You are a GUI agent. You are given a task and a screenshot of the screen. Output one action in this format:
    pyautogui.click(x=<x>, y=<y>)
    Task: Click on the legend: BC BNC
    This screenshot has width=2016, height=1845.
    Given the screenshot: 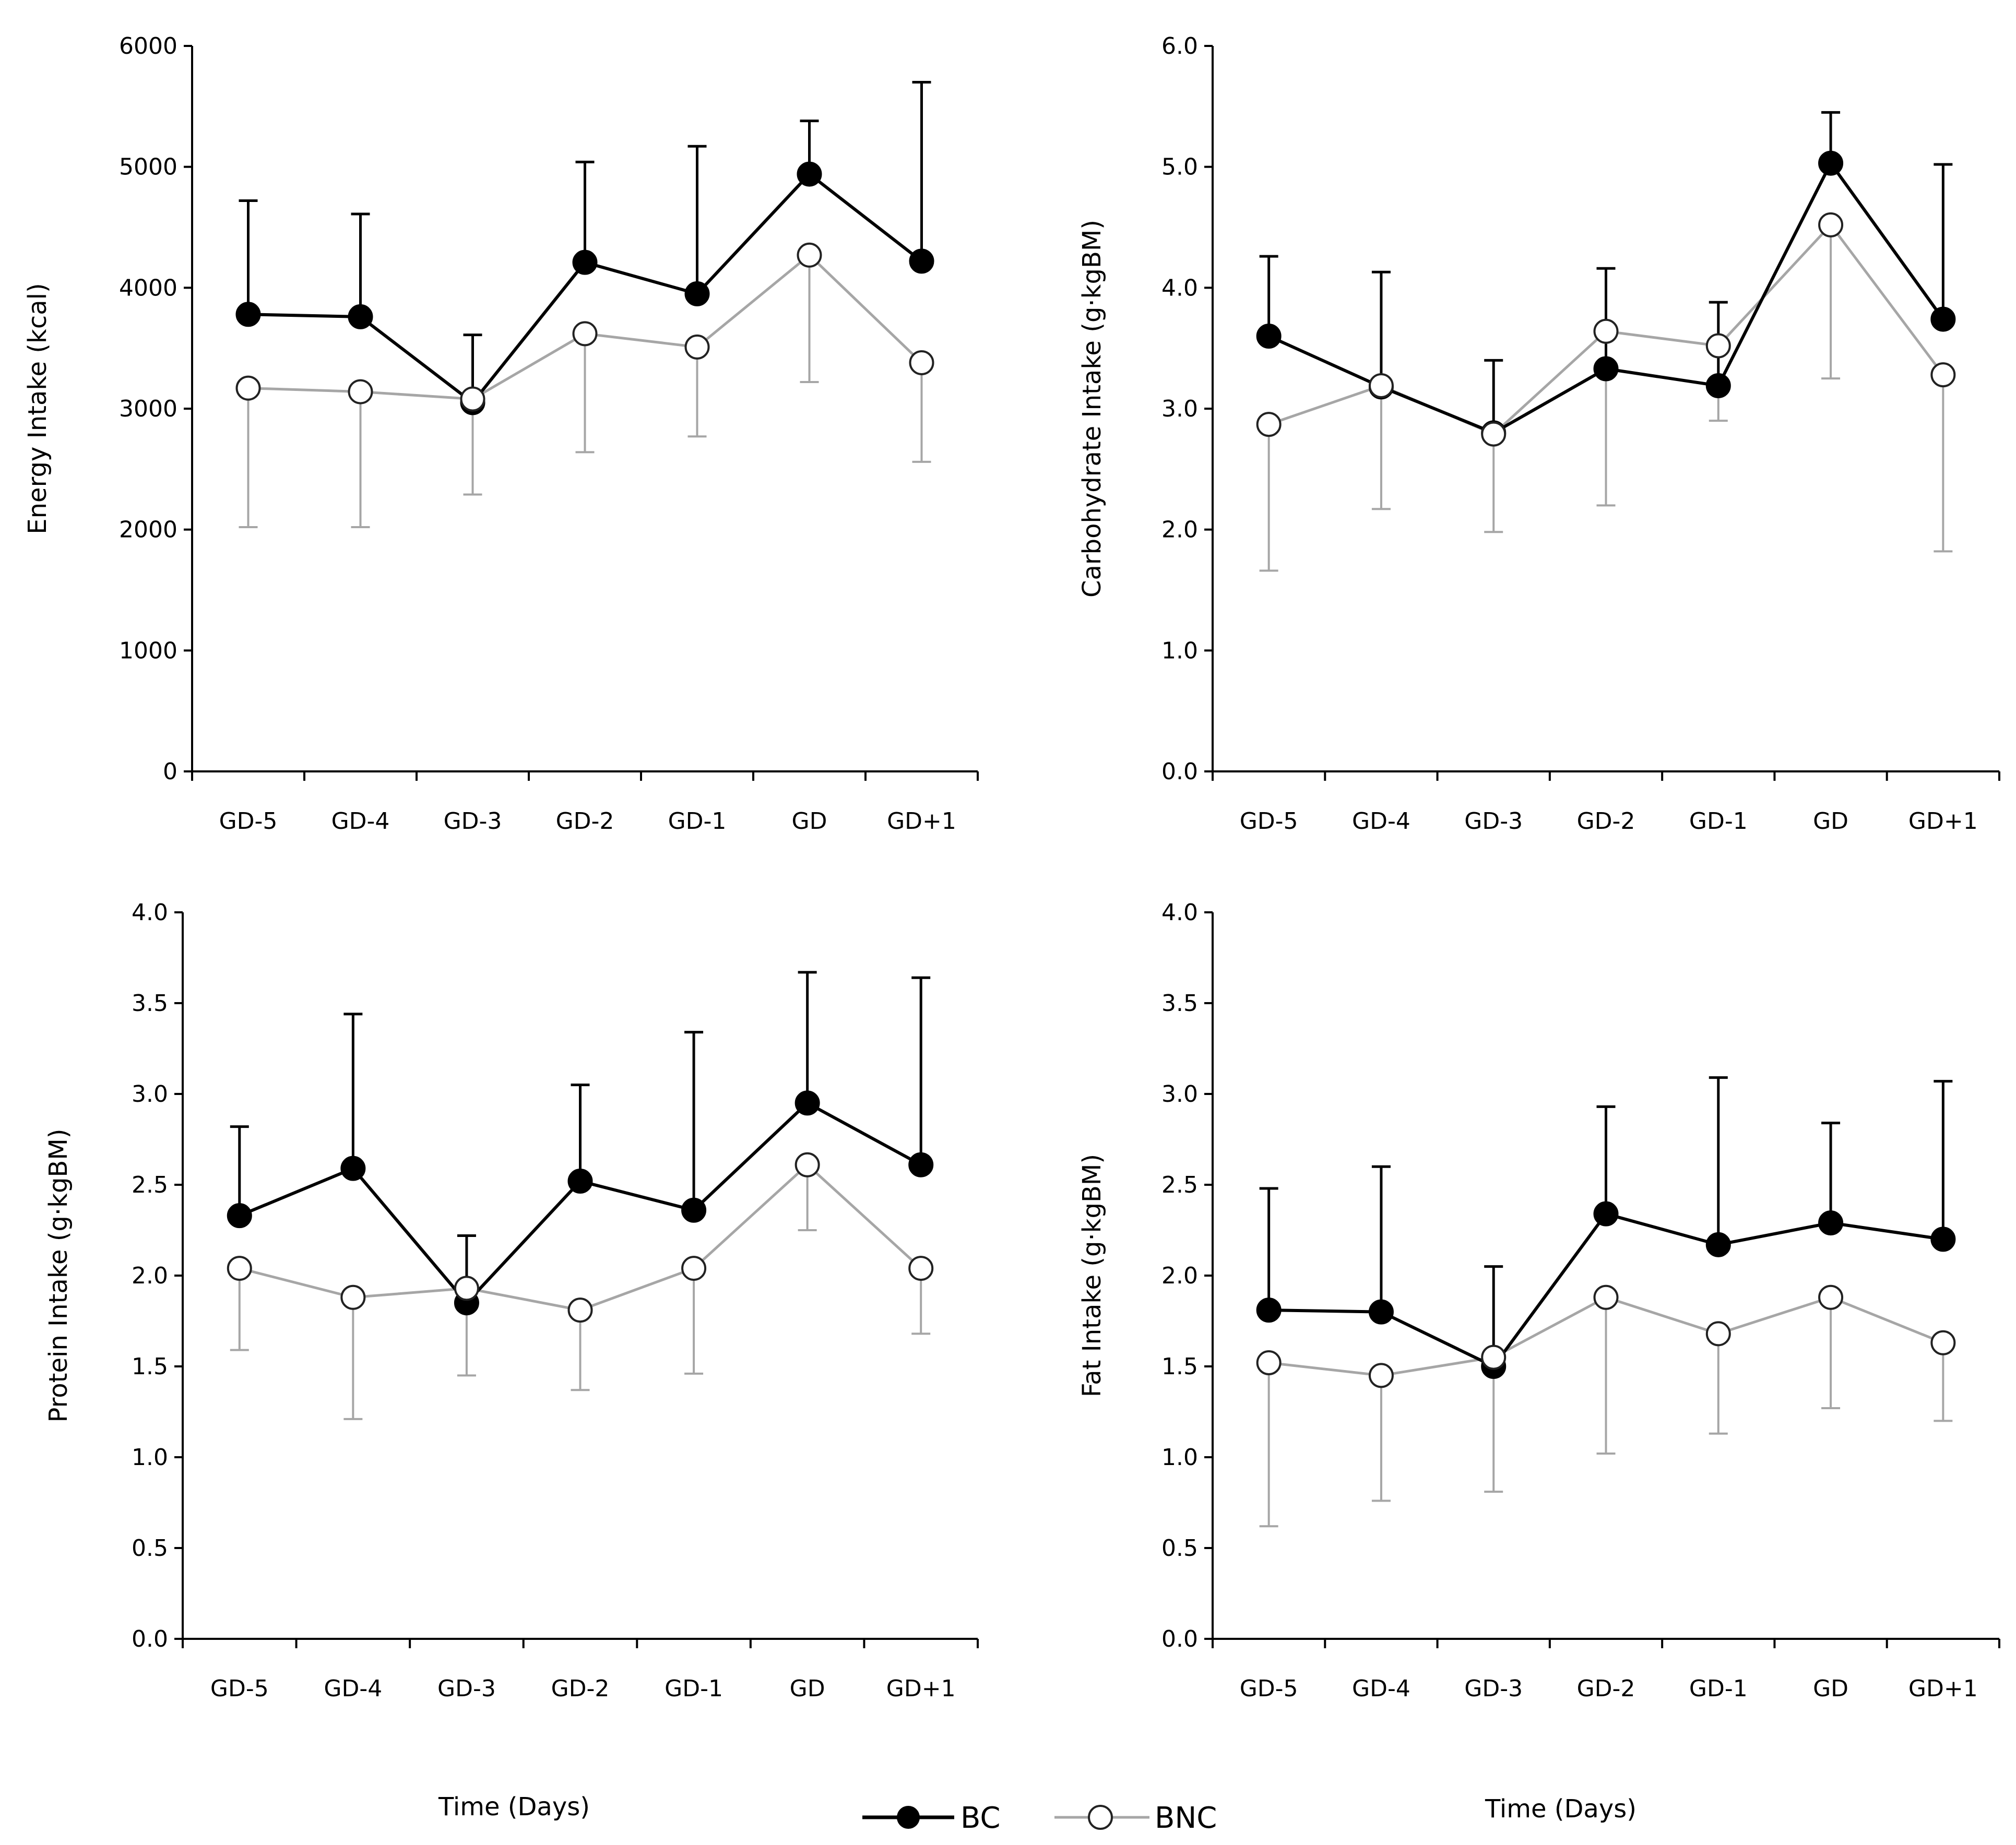 What is the action you would take?
    pyautogui.click(x=1039, y=1818)
    